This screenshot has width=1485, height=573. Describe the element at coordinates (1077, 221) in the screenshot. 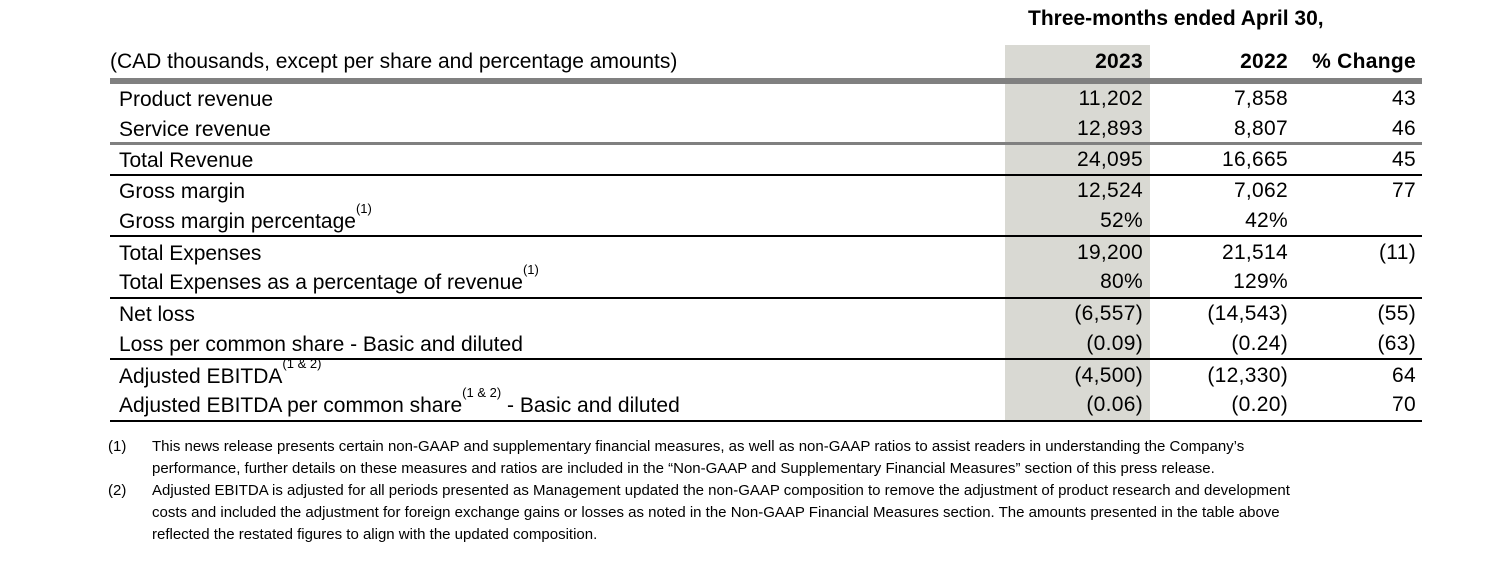

I see `value-2023: 52%` at that location.